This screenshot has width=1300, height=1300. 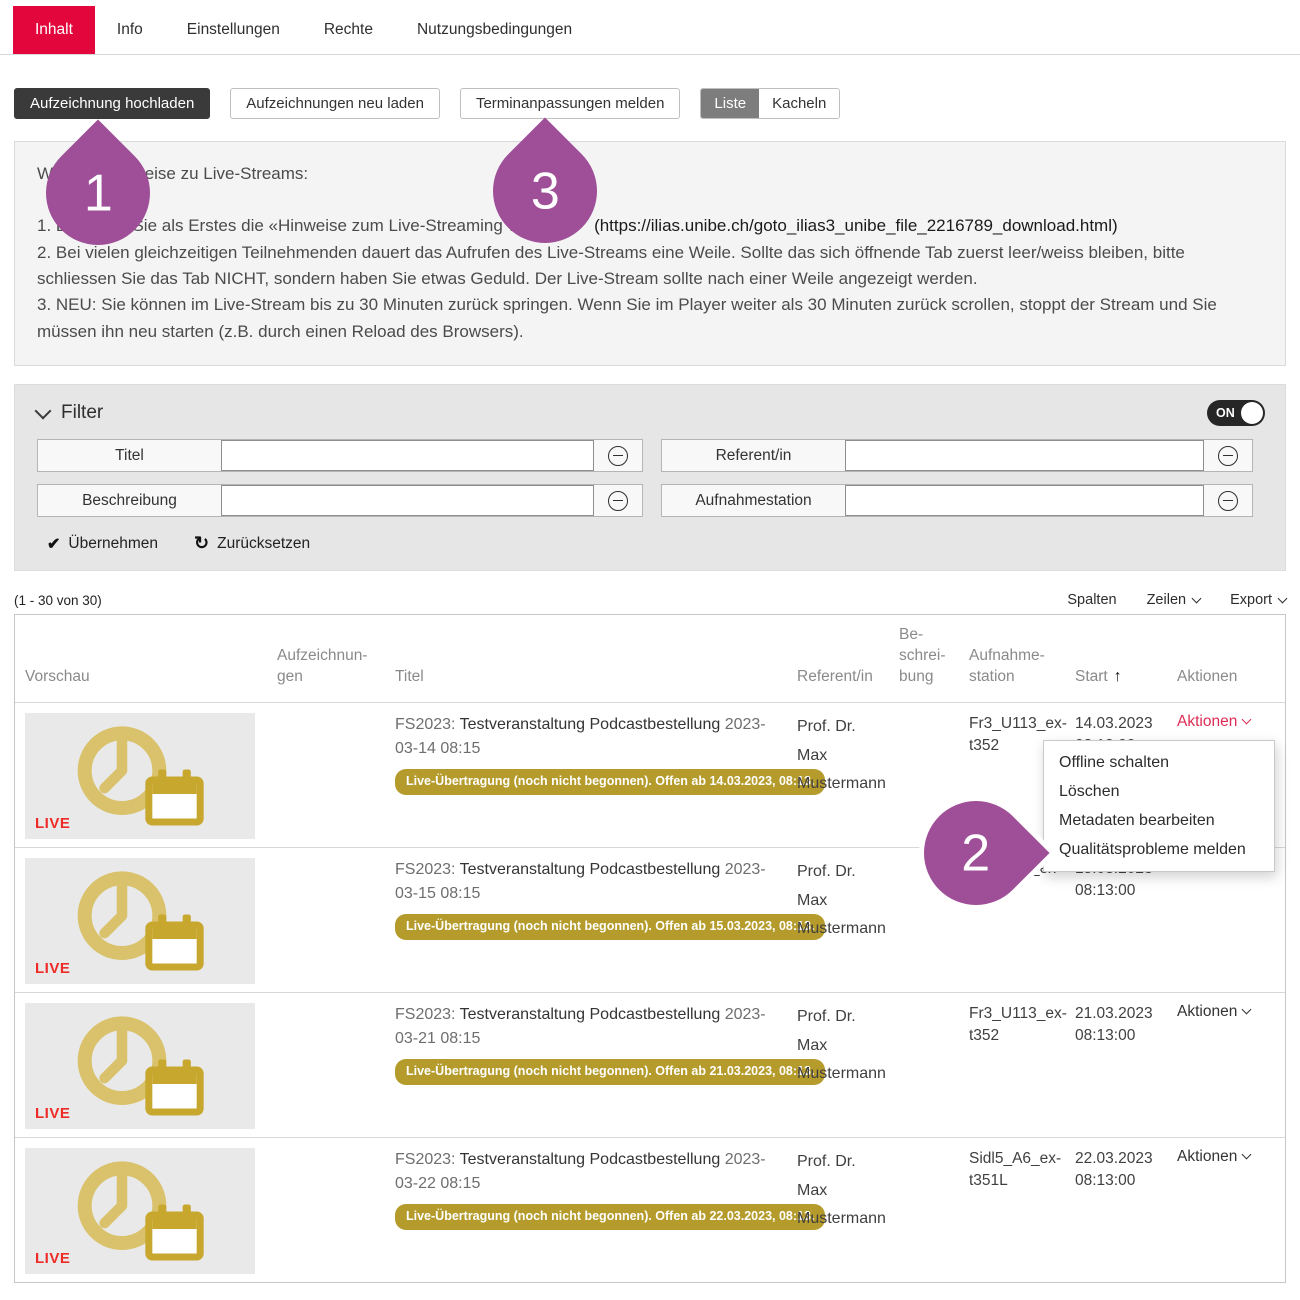 What do you see at coordinates (264, 543) in the screenshot?
I see `reset-filter-label: Zurücksetzen` at bounding box center [264, 543].